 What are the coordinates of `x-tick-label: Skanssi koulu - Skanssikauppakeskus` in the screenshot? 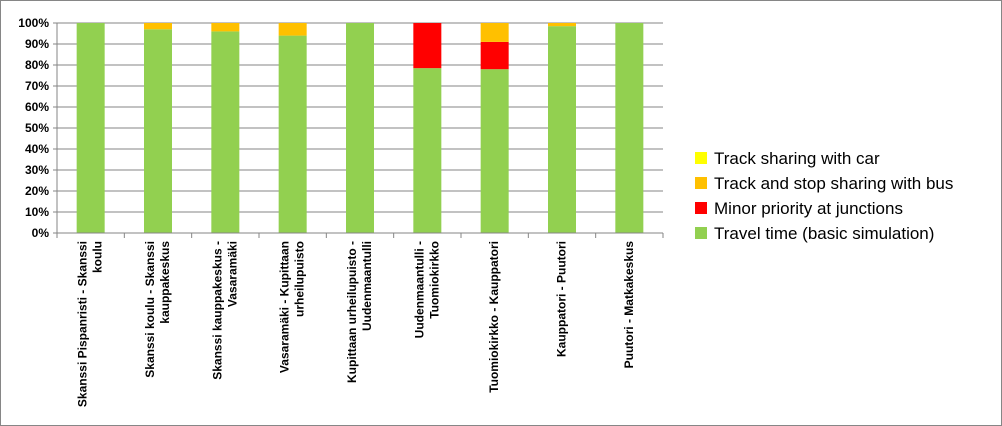 It's located at (157, 309).